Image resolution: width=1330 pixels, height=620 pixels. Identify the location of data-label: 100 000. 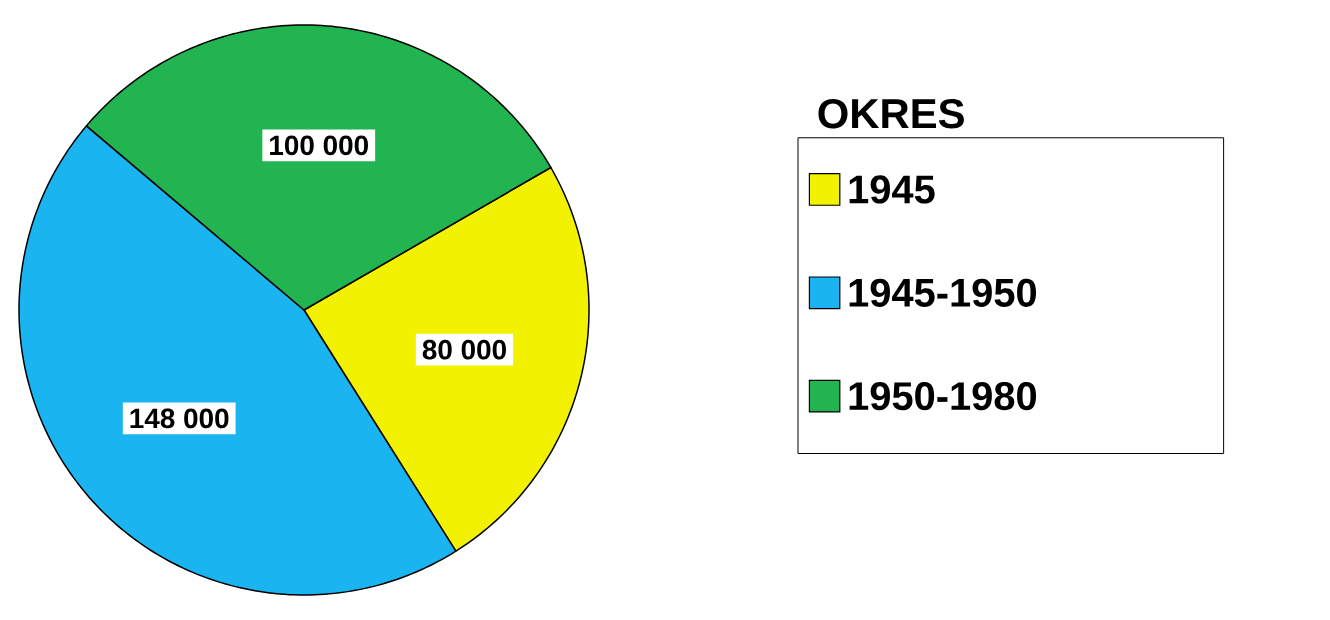
(319, 145).